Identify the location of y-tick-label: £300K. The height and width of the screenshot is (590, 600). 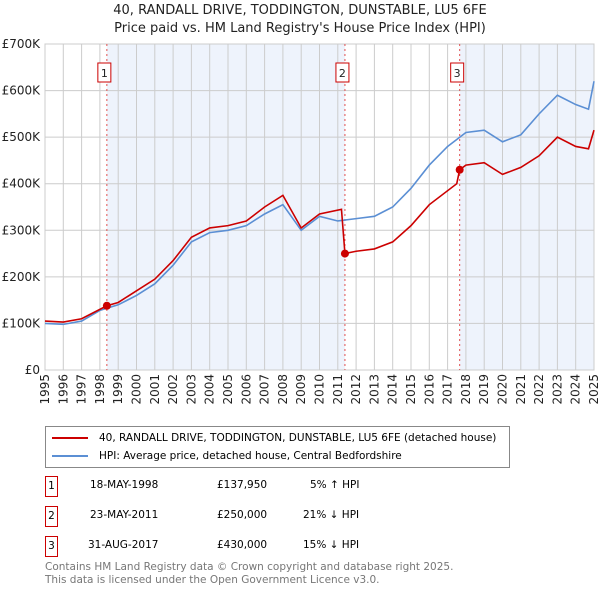
(22, 230).